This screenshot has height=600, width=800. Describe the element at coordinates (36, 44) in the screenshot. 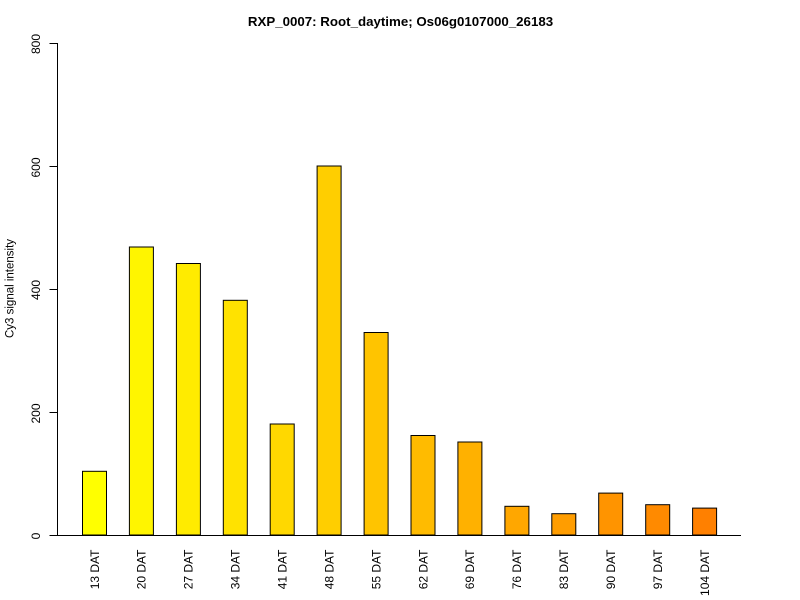

I see `svg-text: 800` at that location.